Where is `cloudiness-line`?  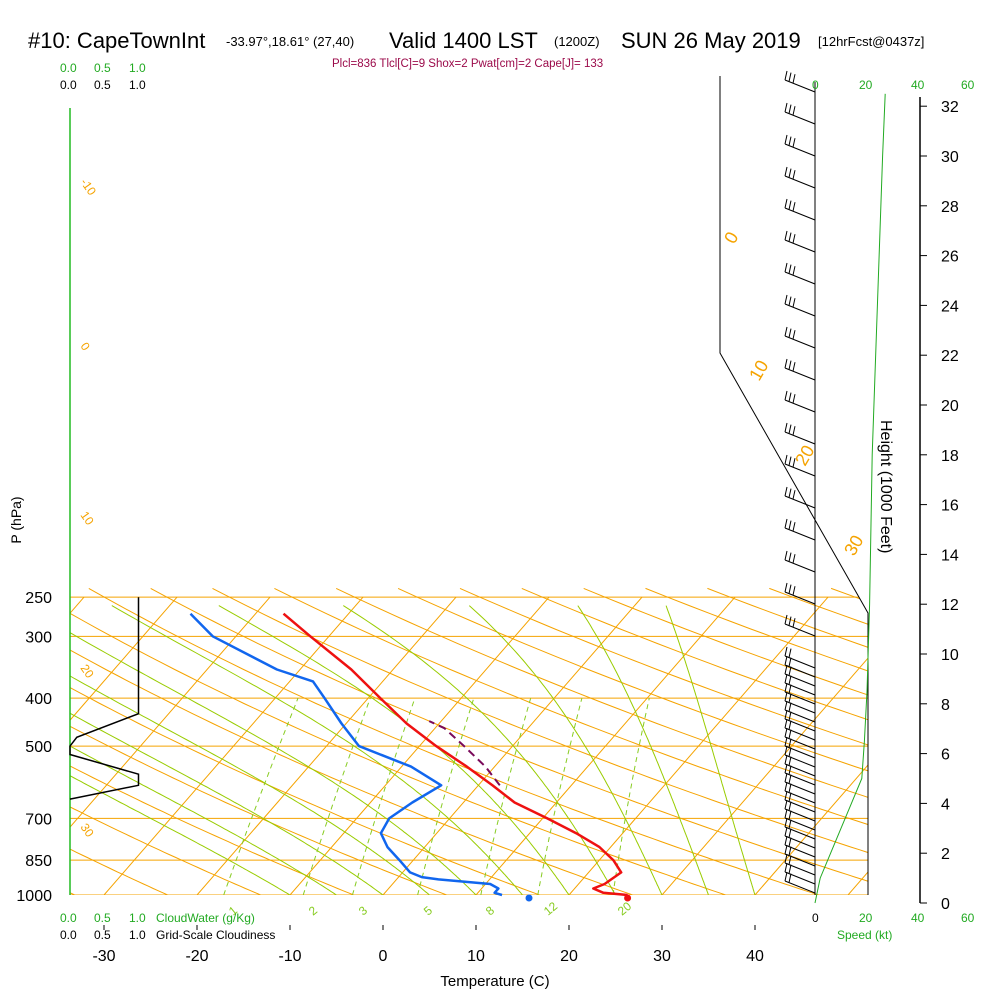 cloudiness-line is located at coordinates (104, 698).